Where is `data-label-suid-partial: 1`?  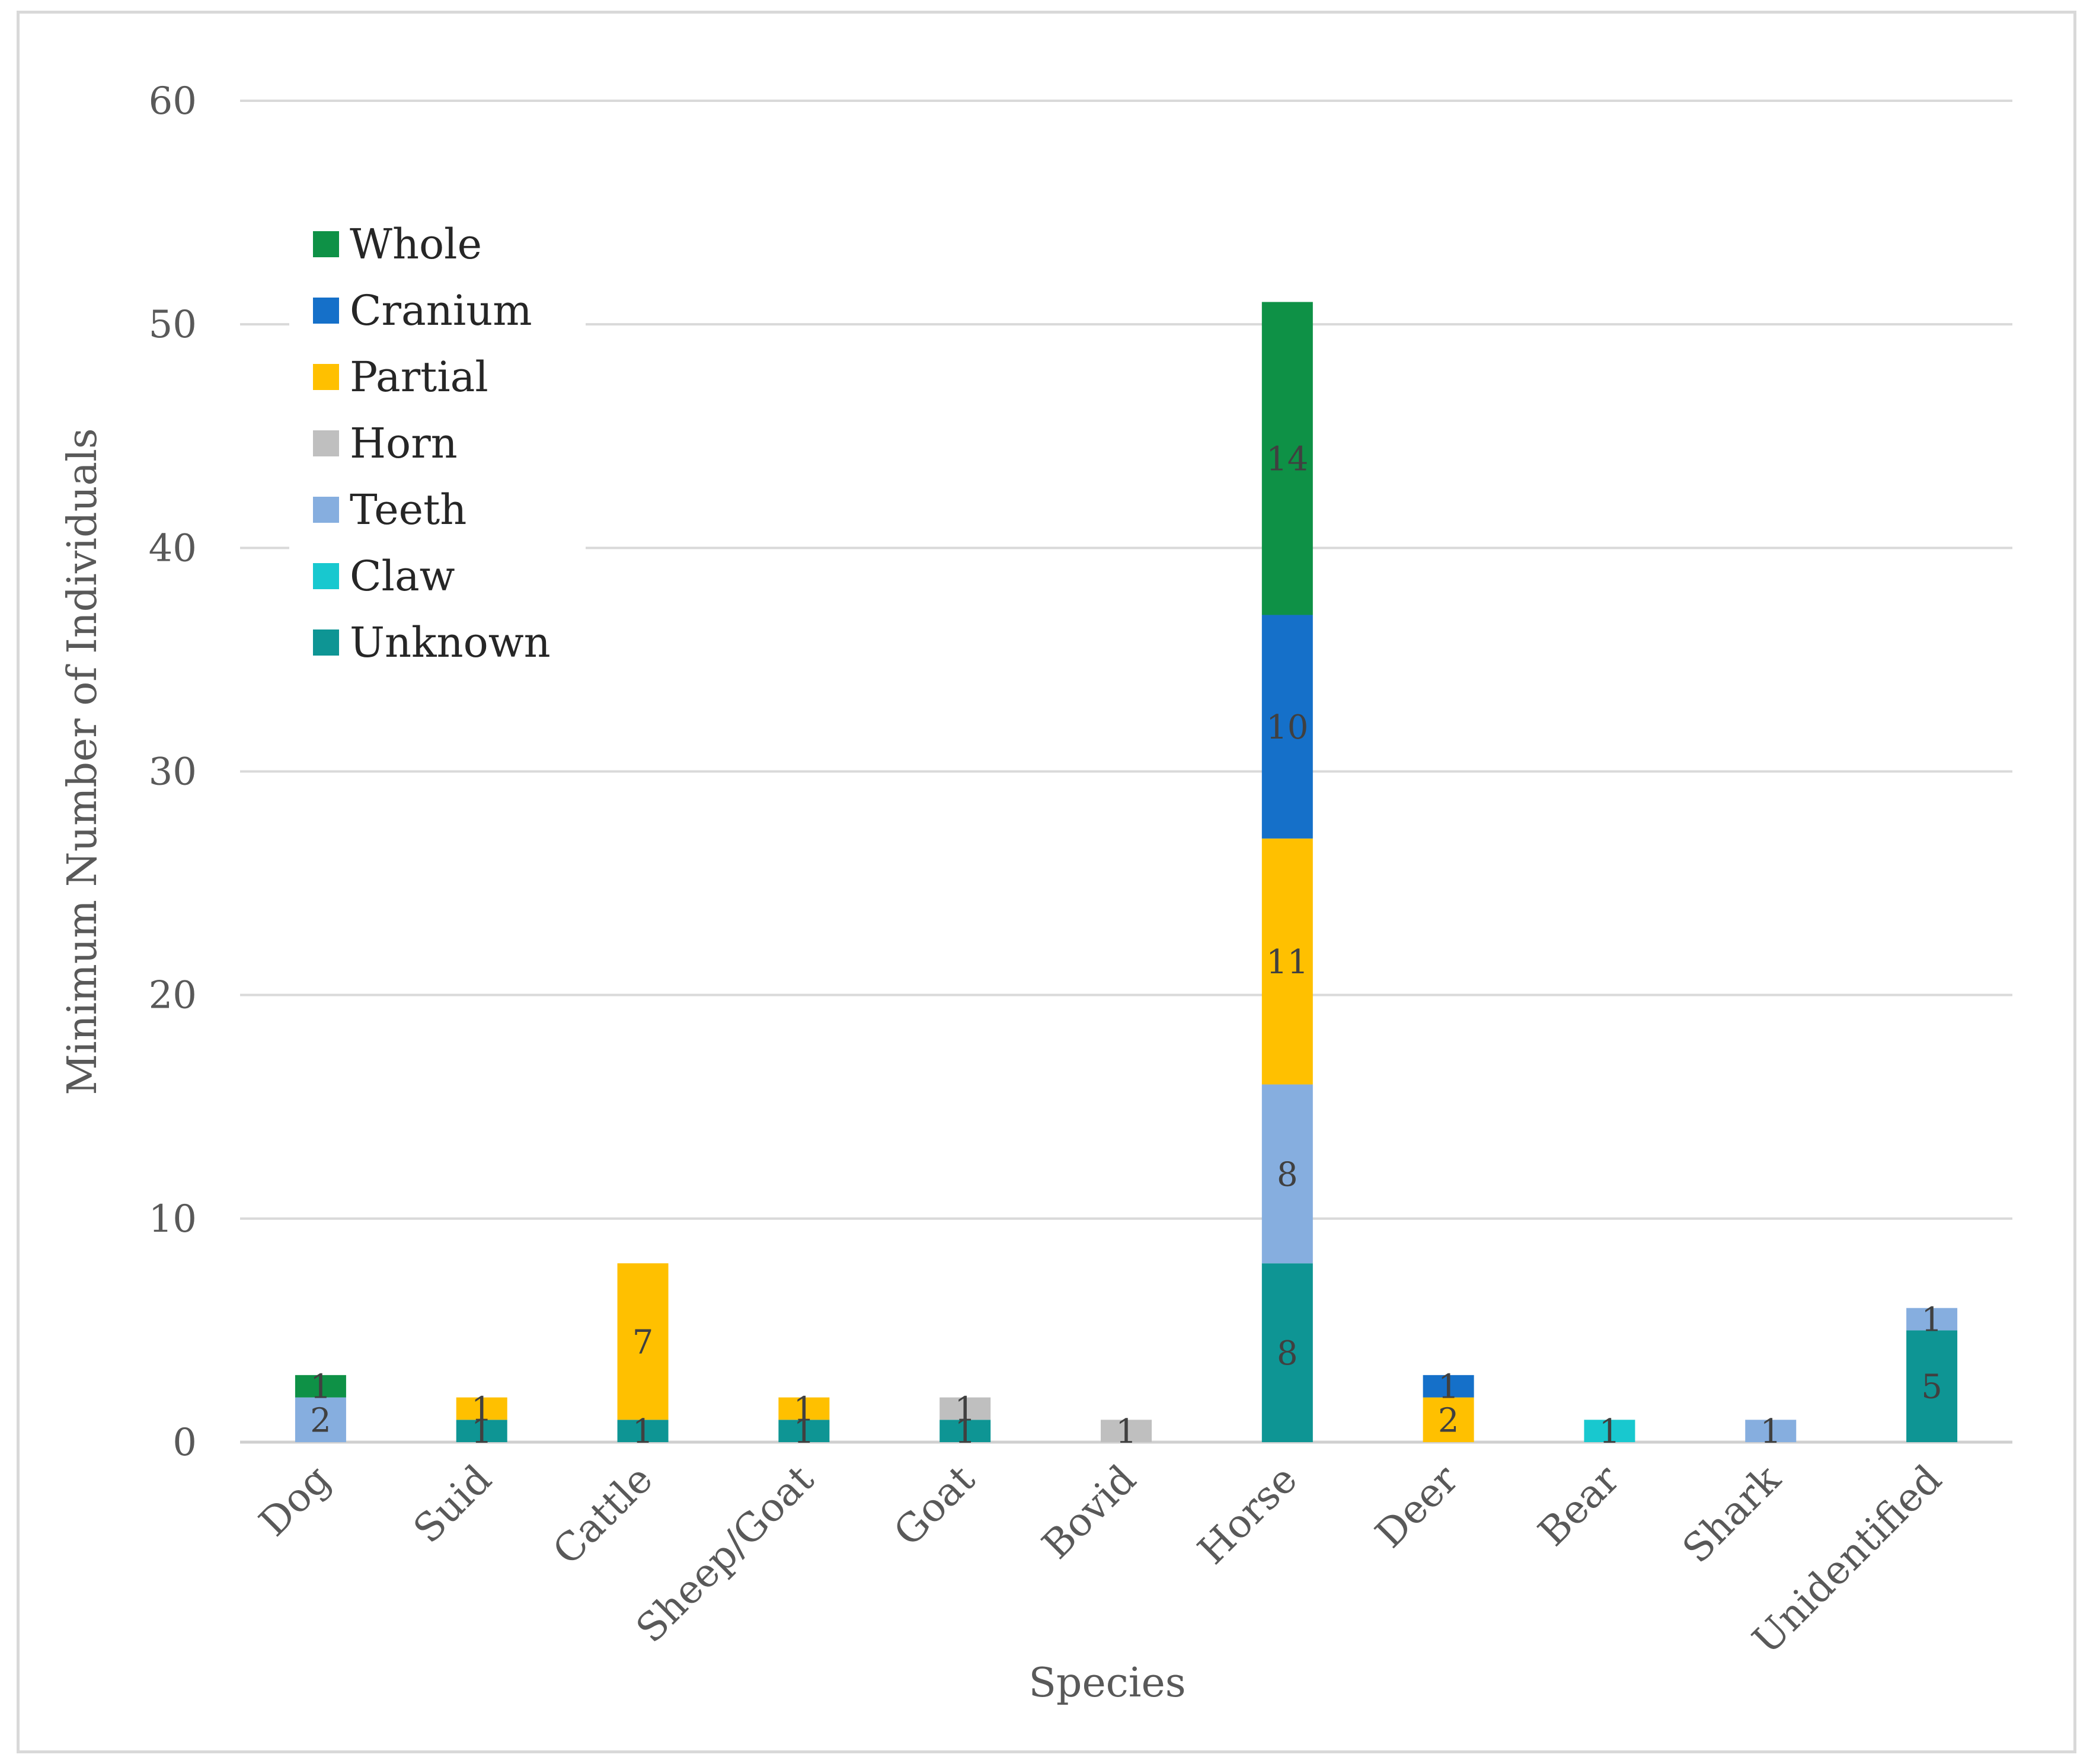
data-label-suid-partial: 1 is located at coordinates (482, 1409).